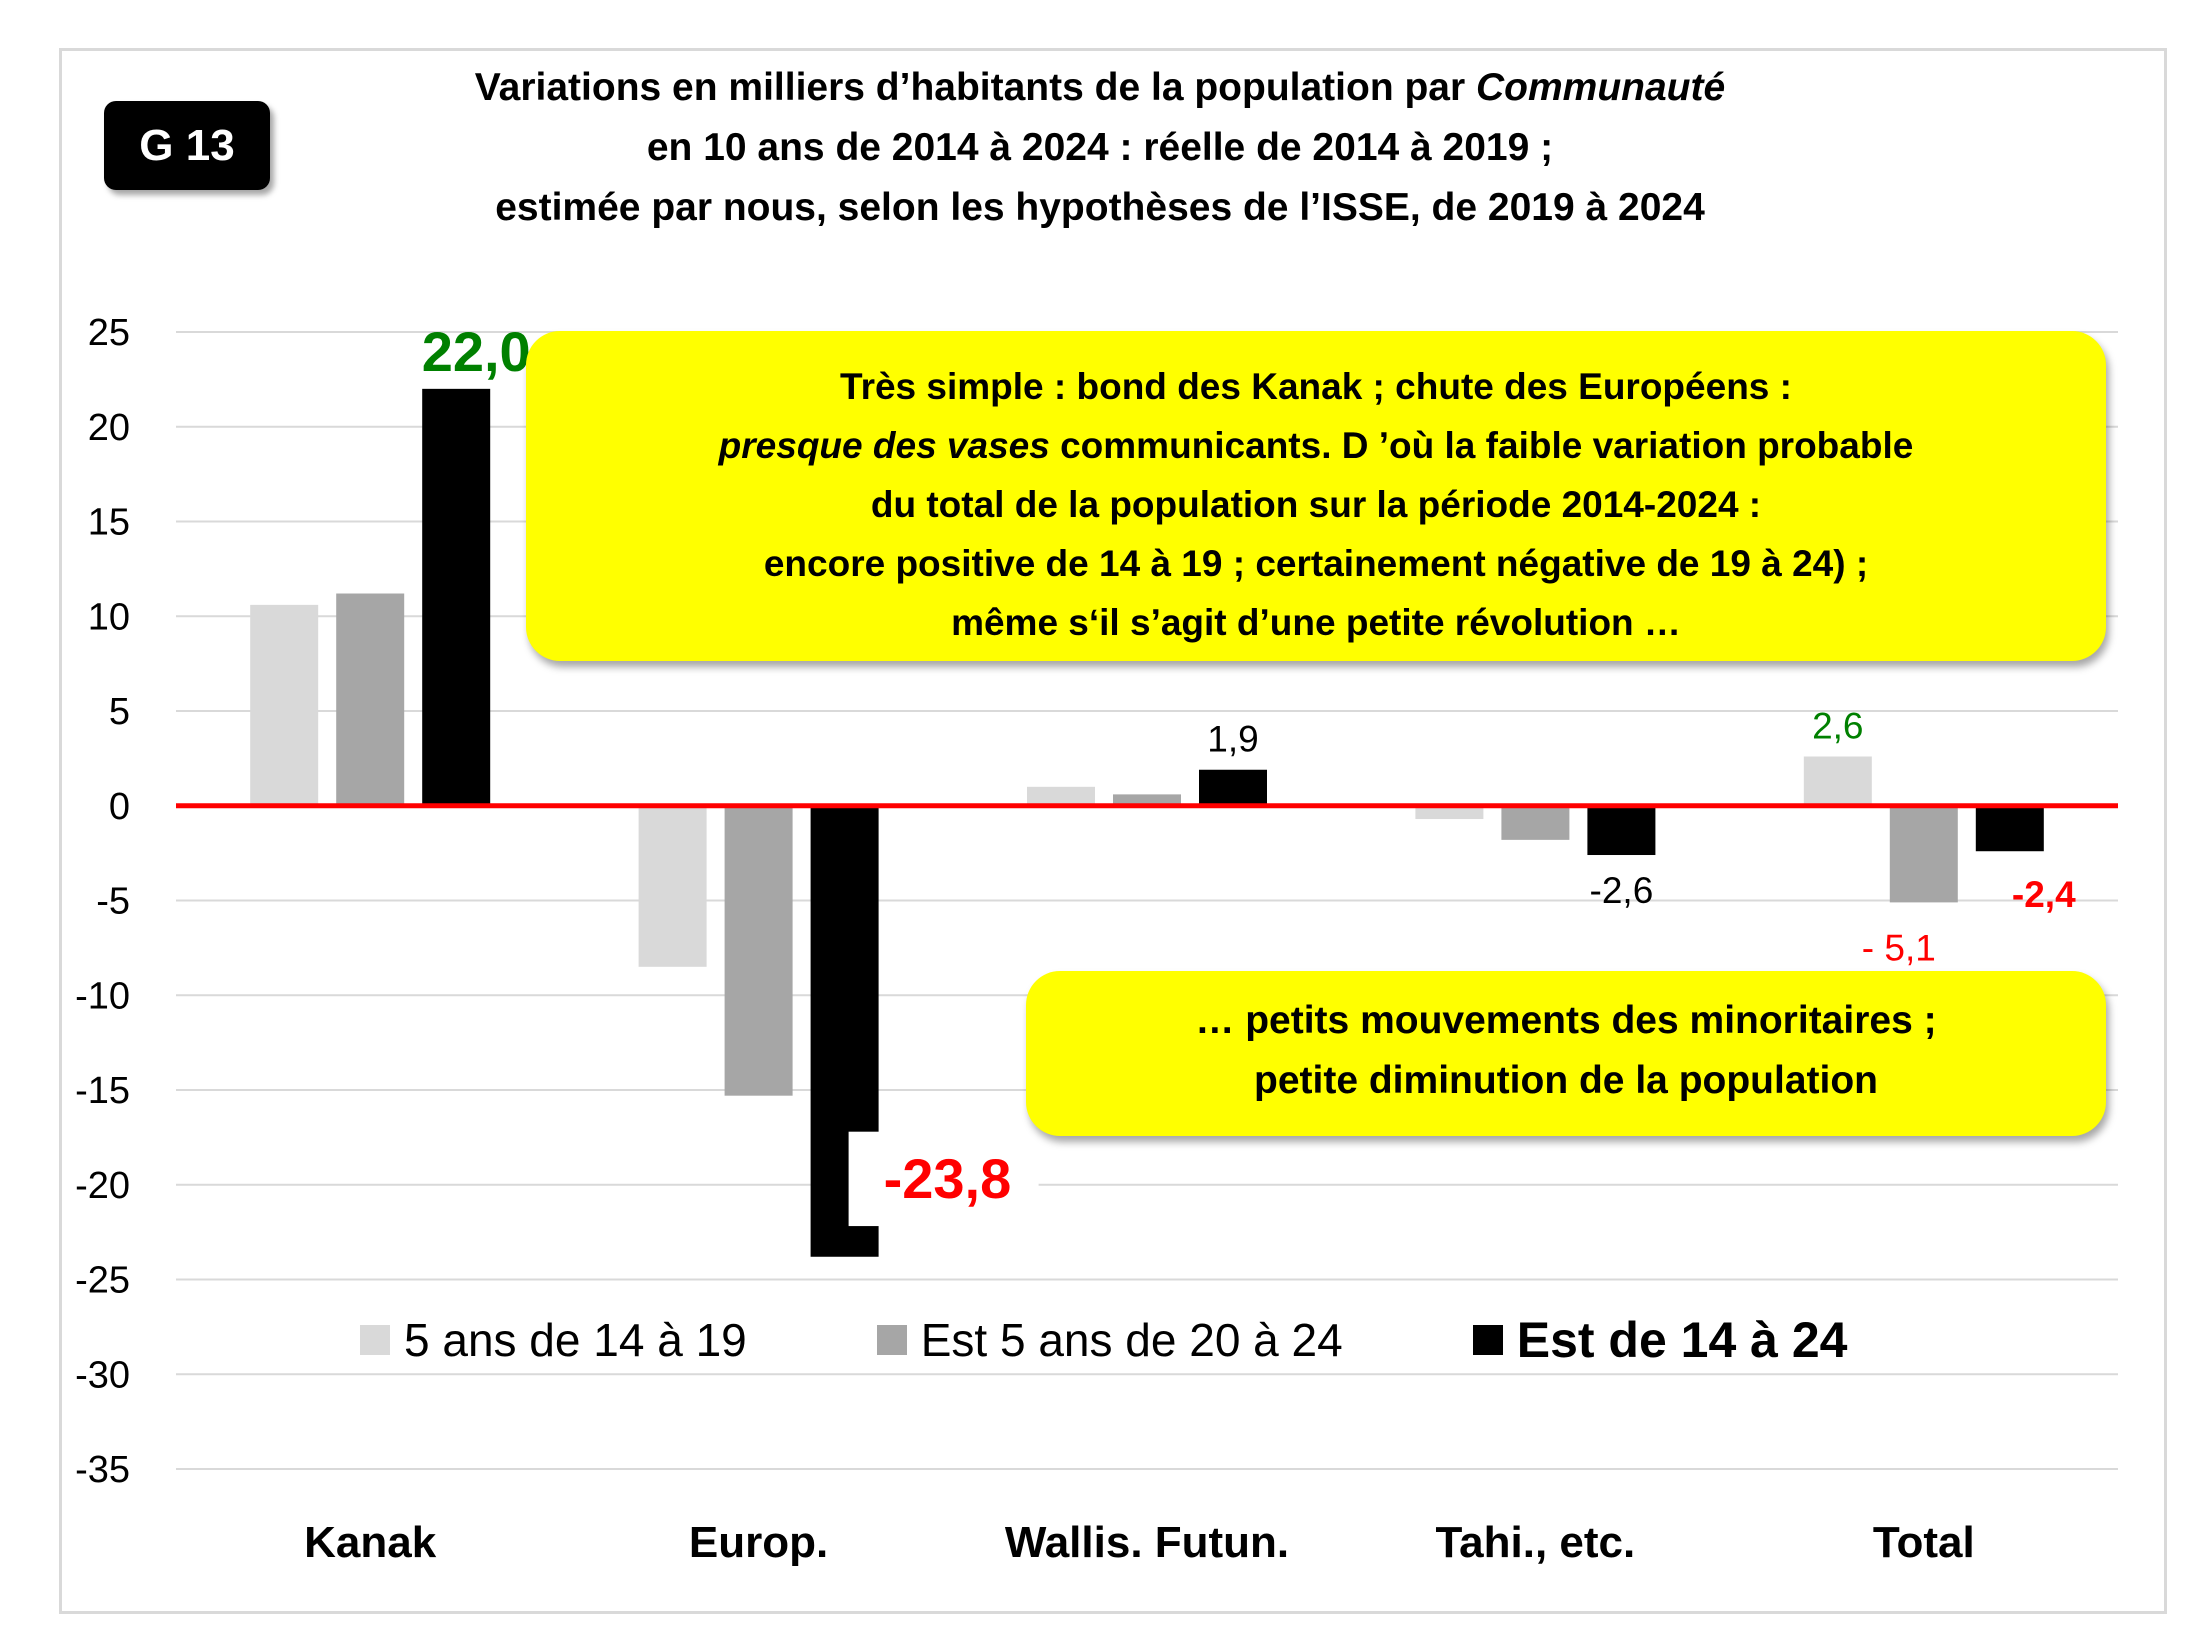  I want to click on y-tick-label: -25, so click(102, 1281).